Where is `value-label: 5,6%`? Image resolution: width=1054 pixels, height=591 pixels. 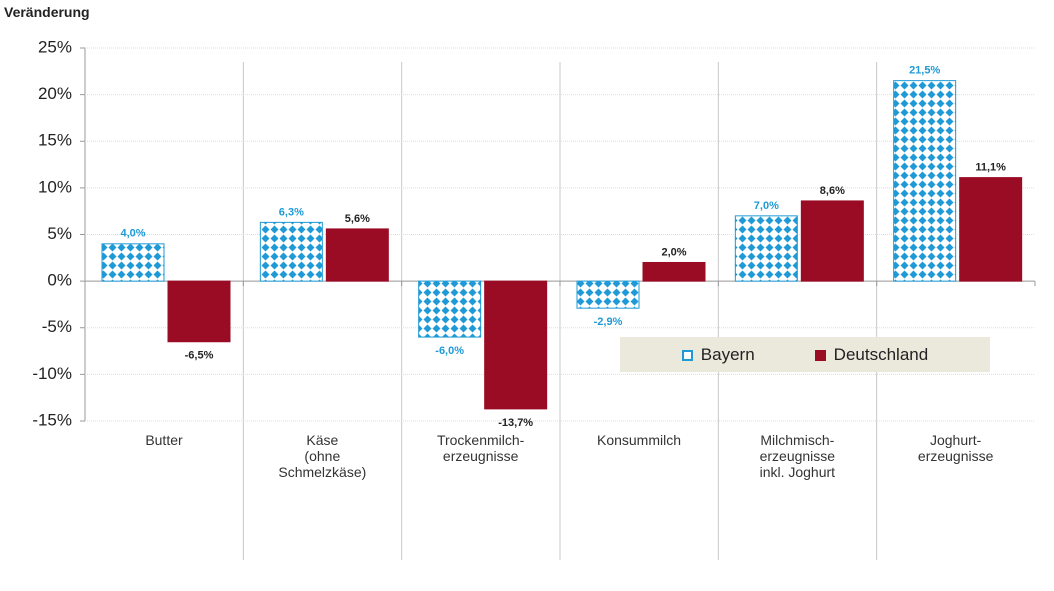 value-label: 5,6% is located at coordinates (357, 219).